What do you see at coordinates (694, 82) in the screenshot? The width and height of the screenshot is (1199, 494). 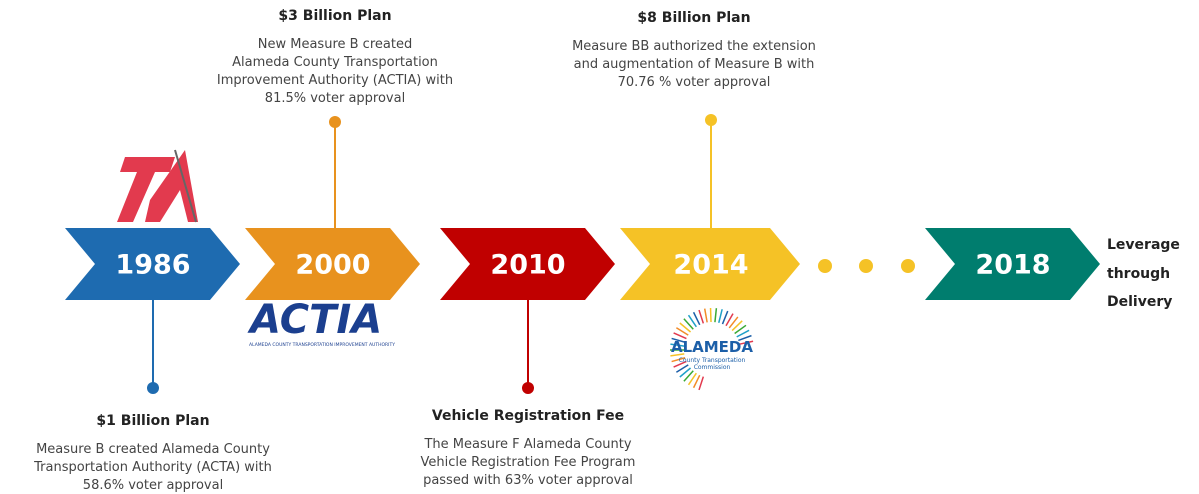 I see `milestone-desc: 70.76 % voter approval` at bounding box center [694, 82].